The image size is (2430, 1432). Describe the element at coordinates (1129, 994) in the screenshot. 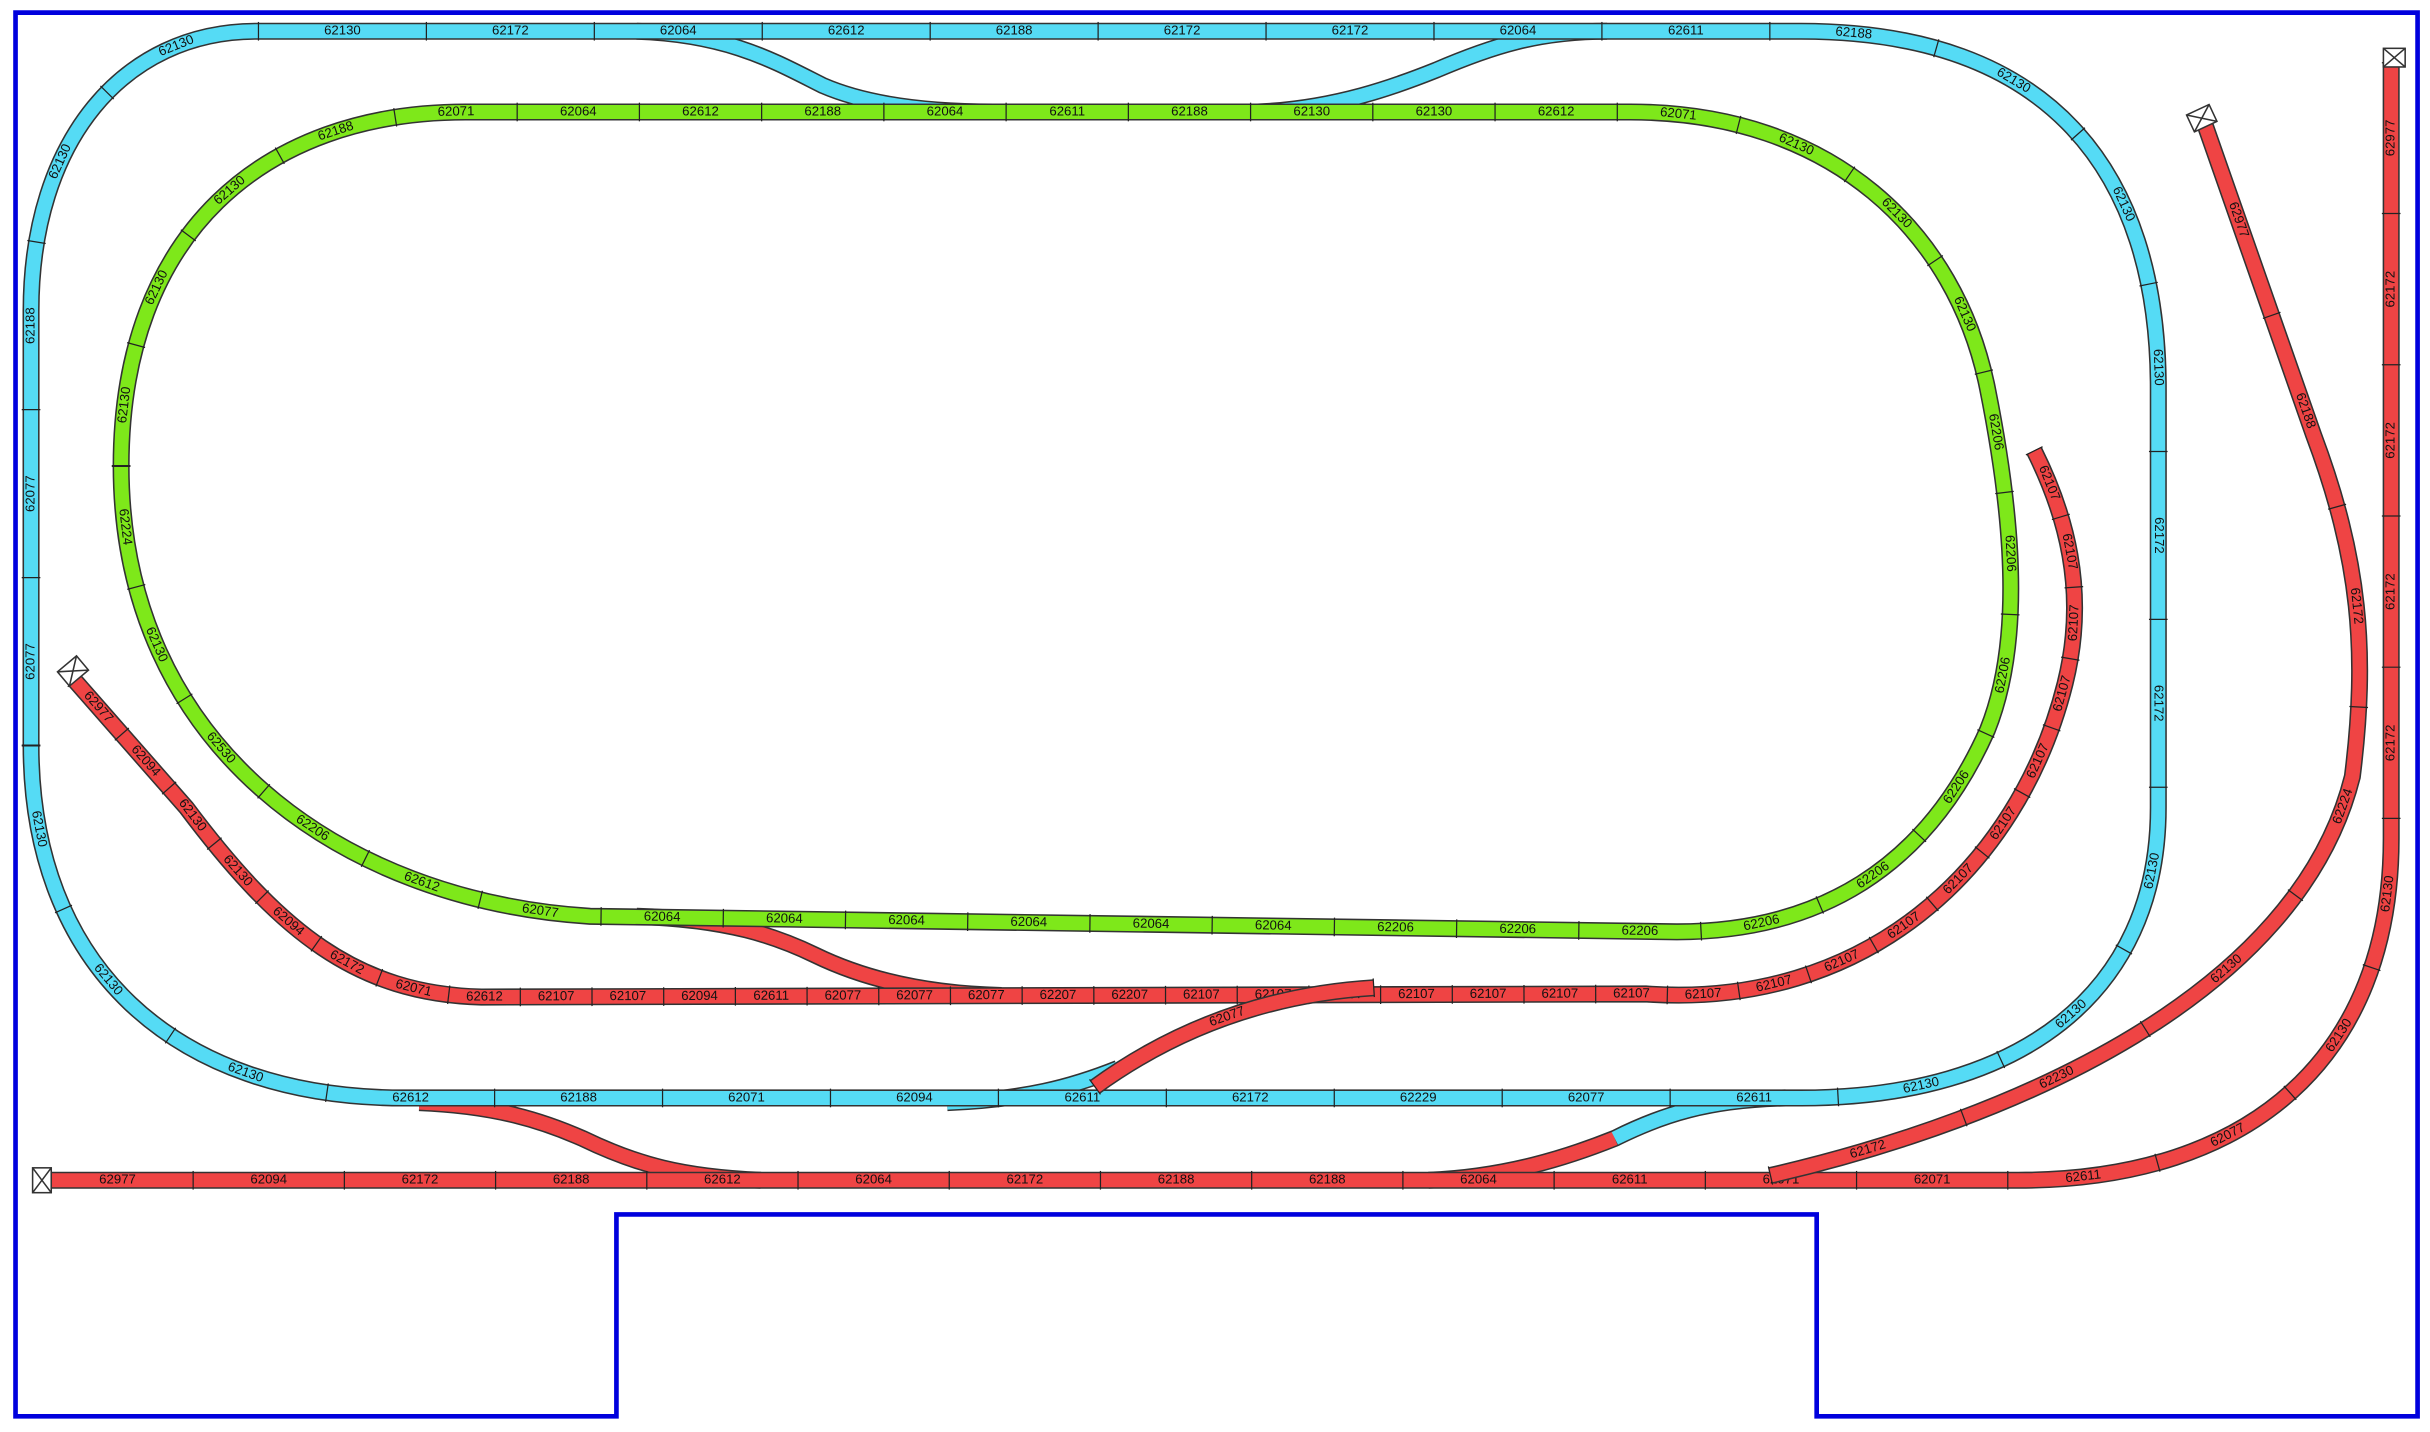

I see `track-label: 62207` at that location.